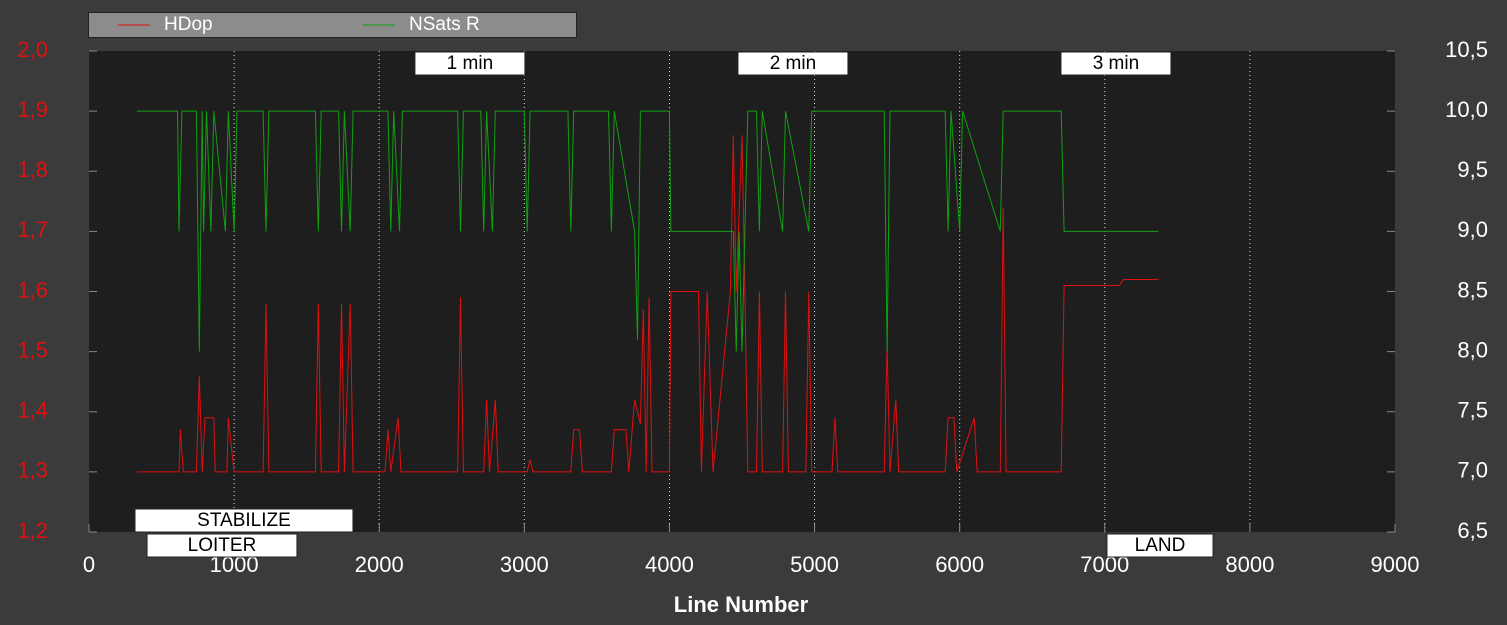  What do you see at coordinates (32, 49) in the screenshot?
I see `y-tick-label: 2,0` at bounding box center [32, 49].